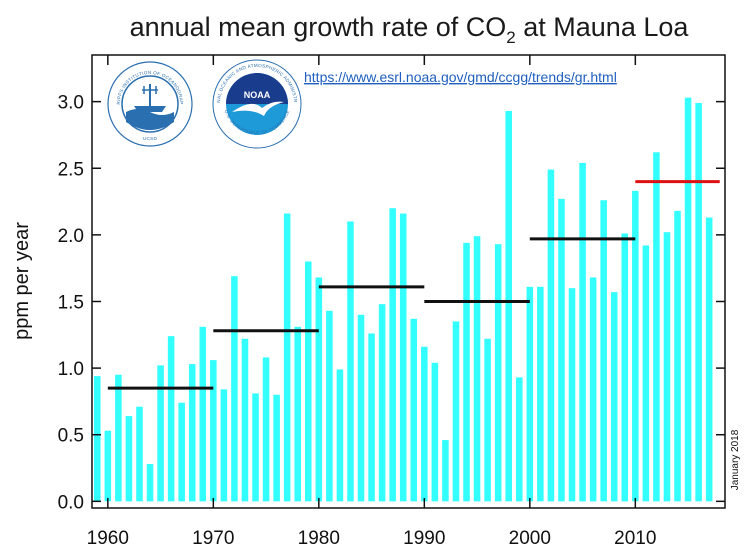 The image size is (750, 557). I want to click on bar-1972, so click(234, 389).